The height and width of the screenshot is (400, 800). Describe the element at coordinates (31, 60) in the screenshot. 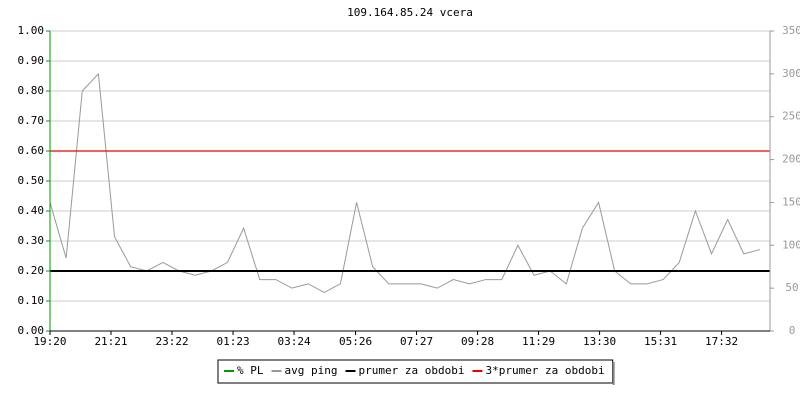

I see `y-tick-label: 0.90` at that location.